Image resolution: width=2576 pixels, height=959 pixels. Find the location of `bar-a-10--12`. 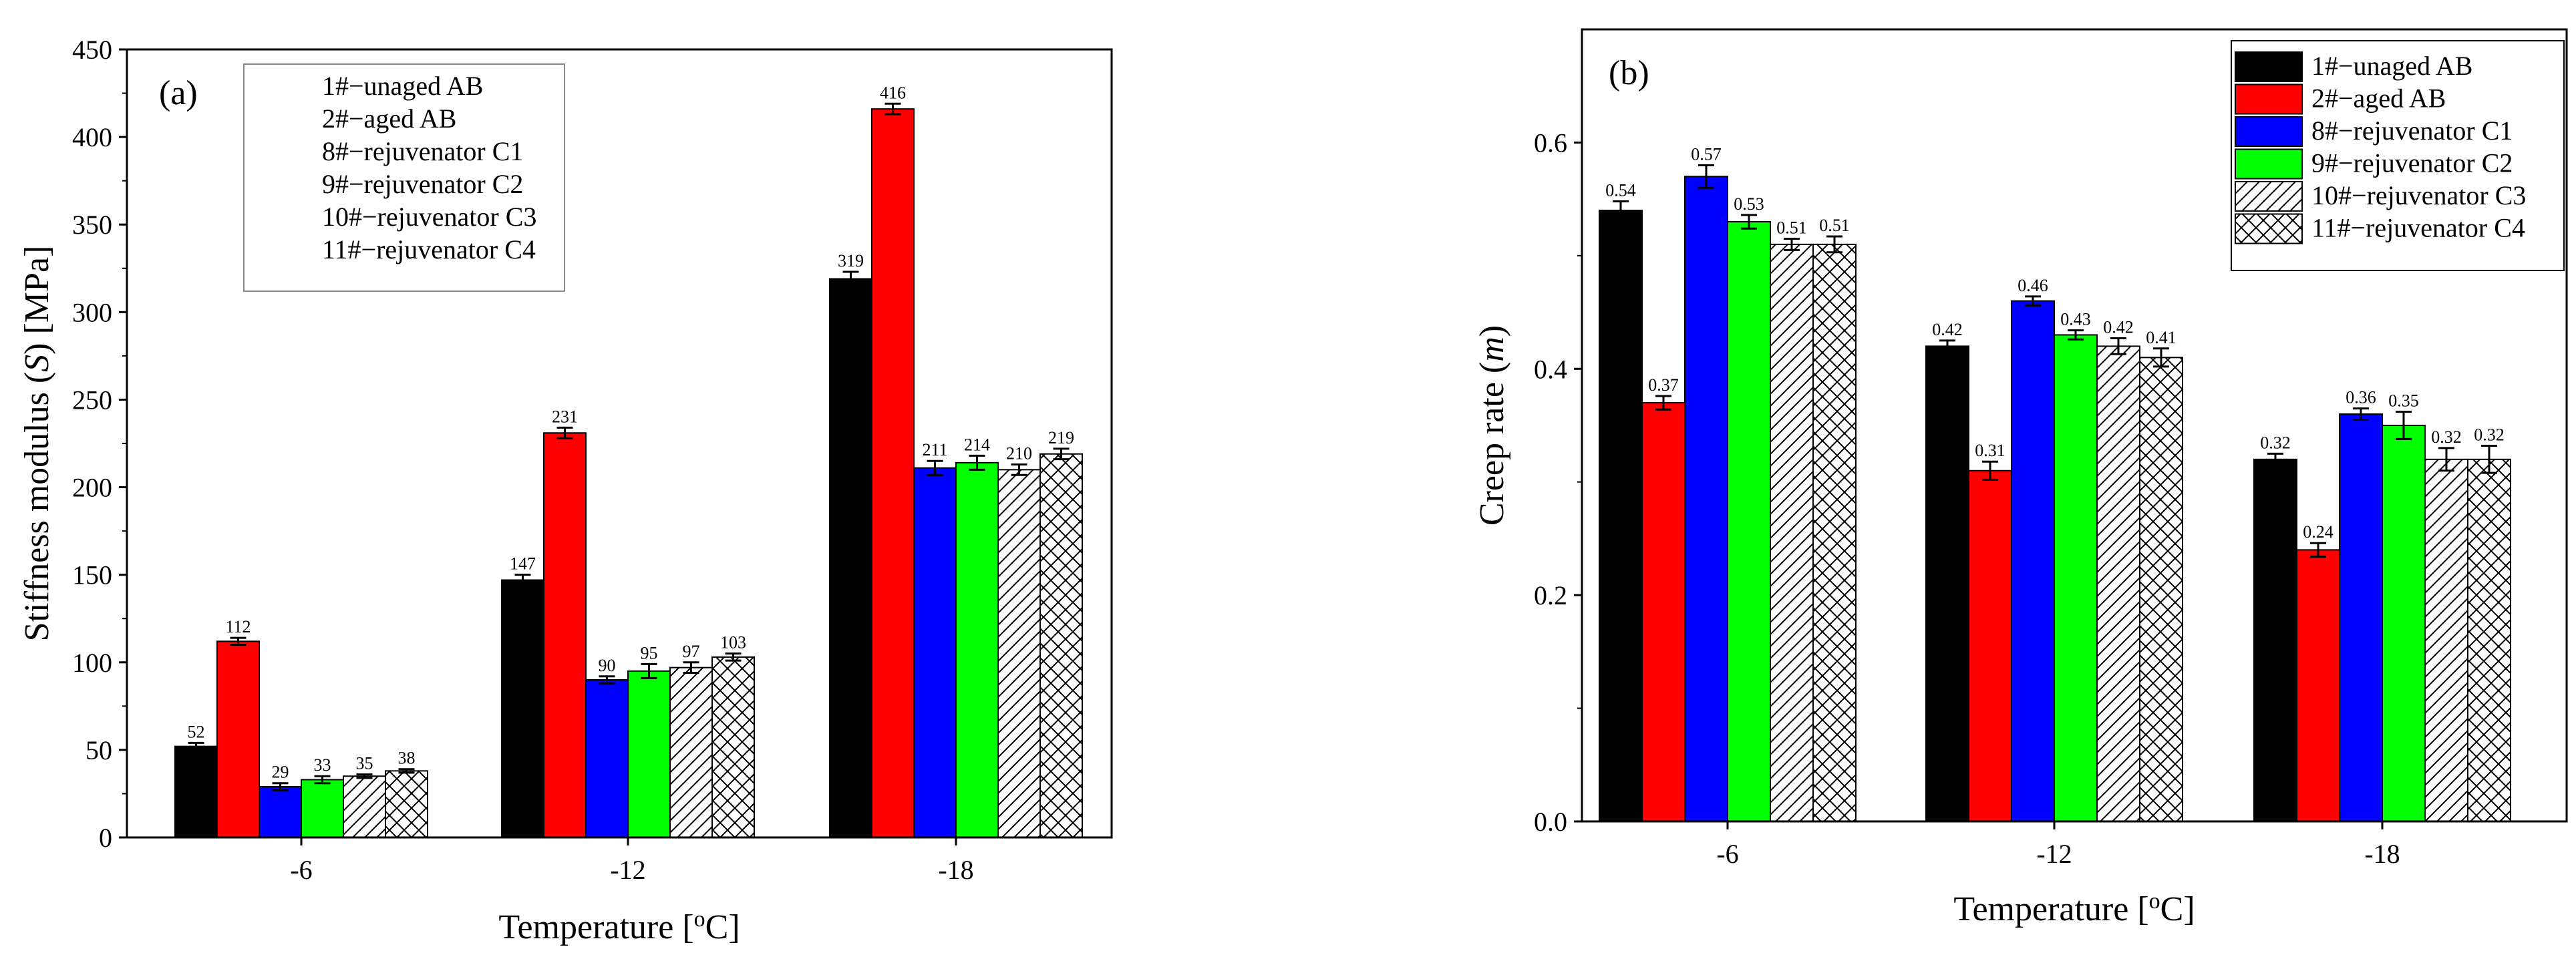

bar-a-10--12 is located at coordinates (691, 752).